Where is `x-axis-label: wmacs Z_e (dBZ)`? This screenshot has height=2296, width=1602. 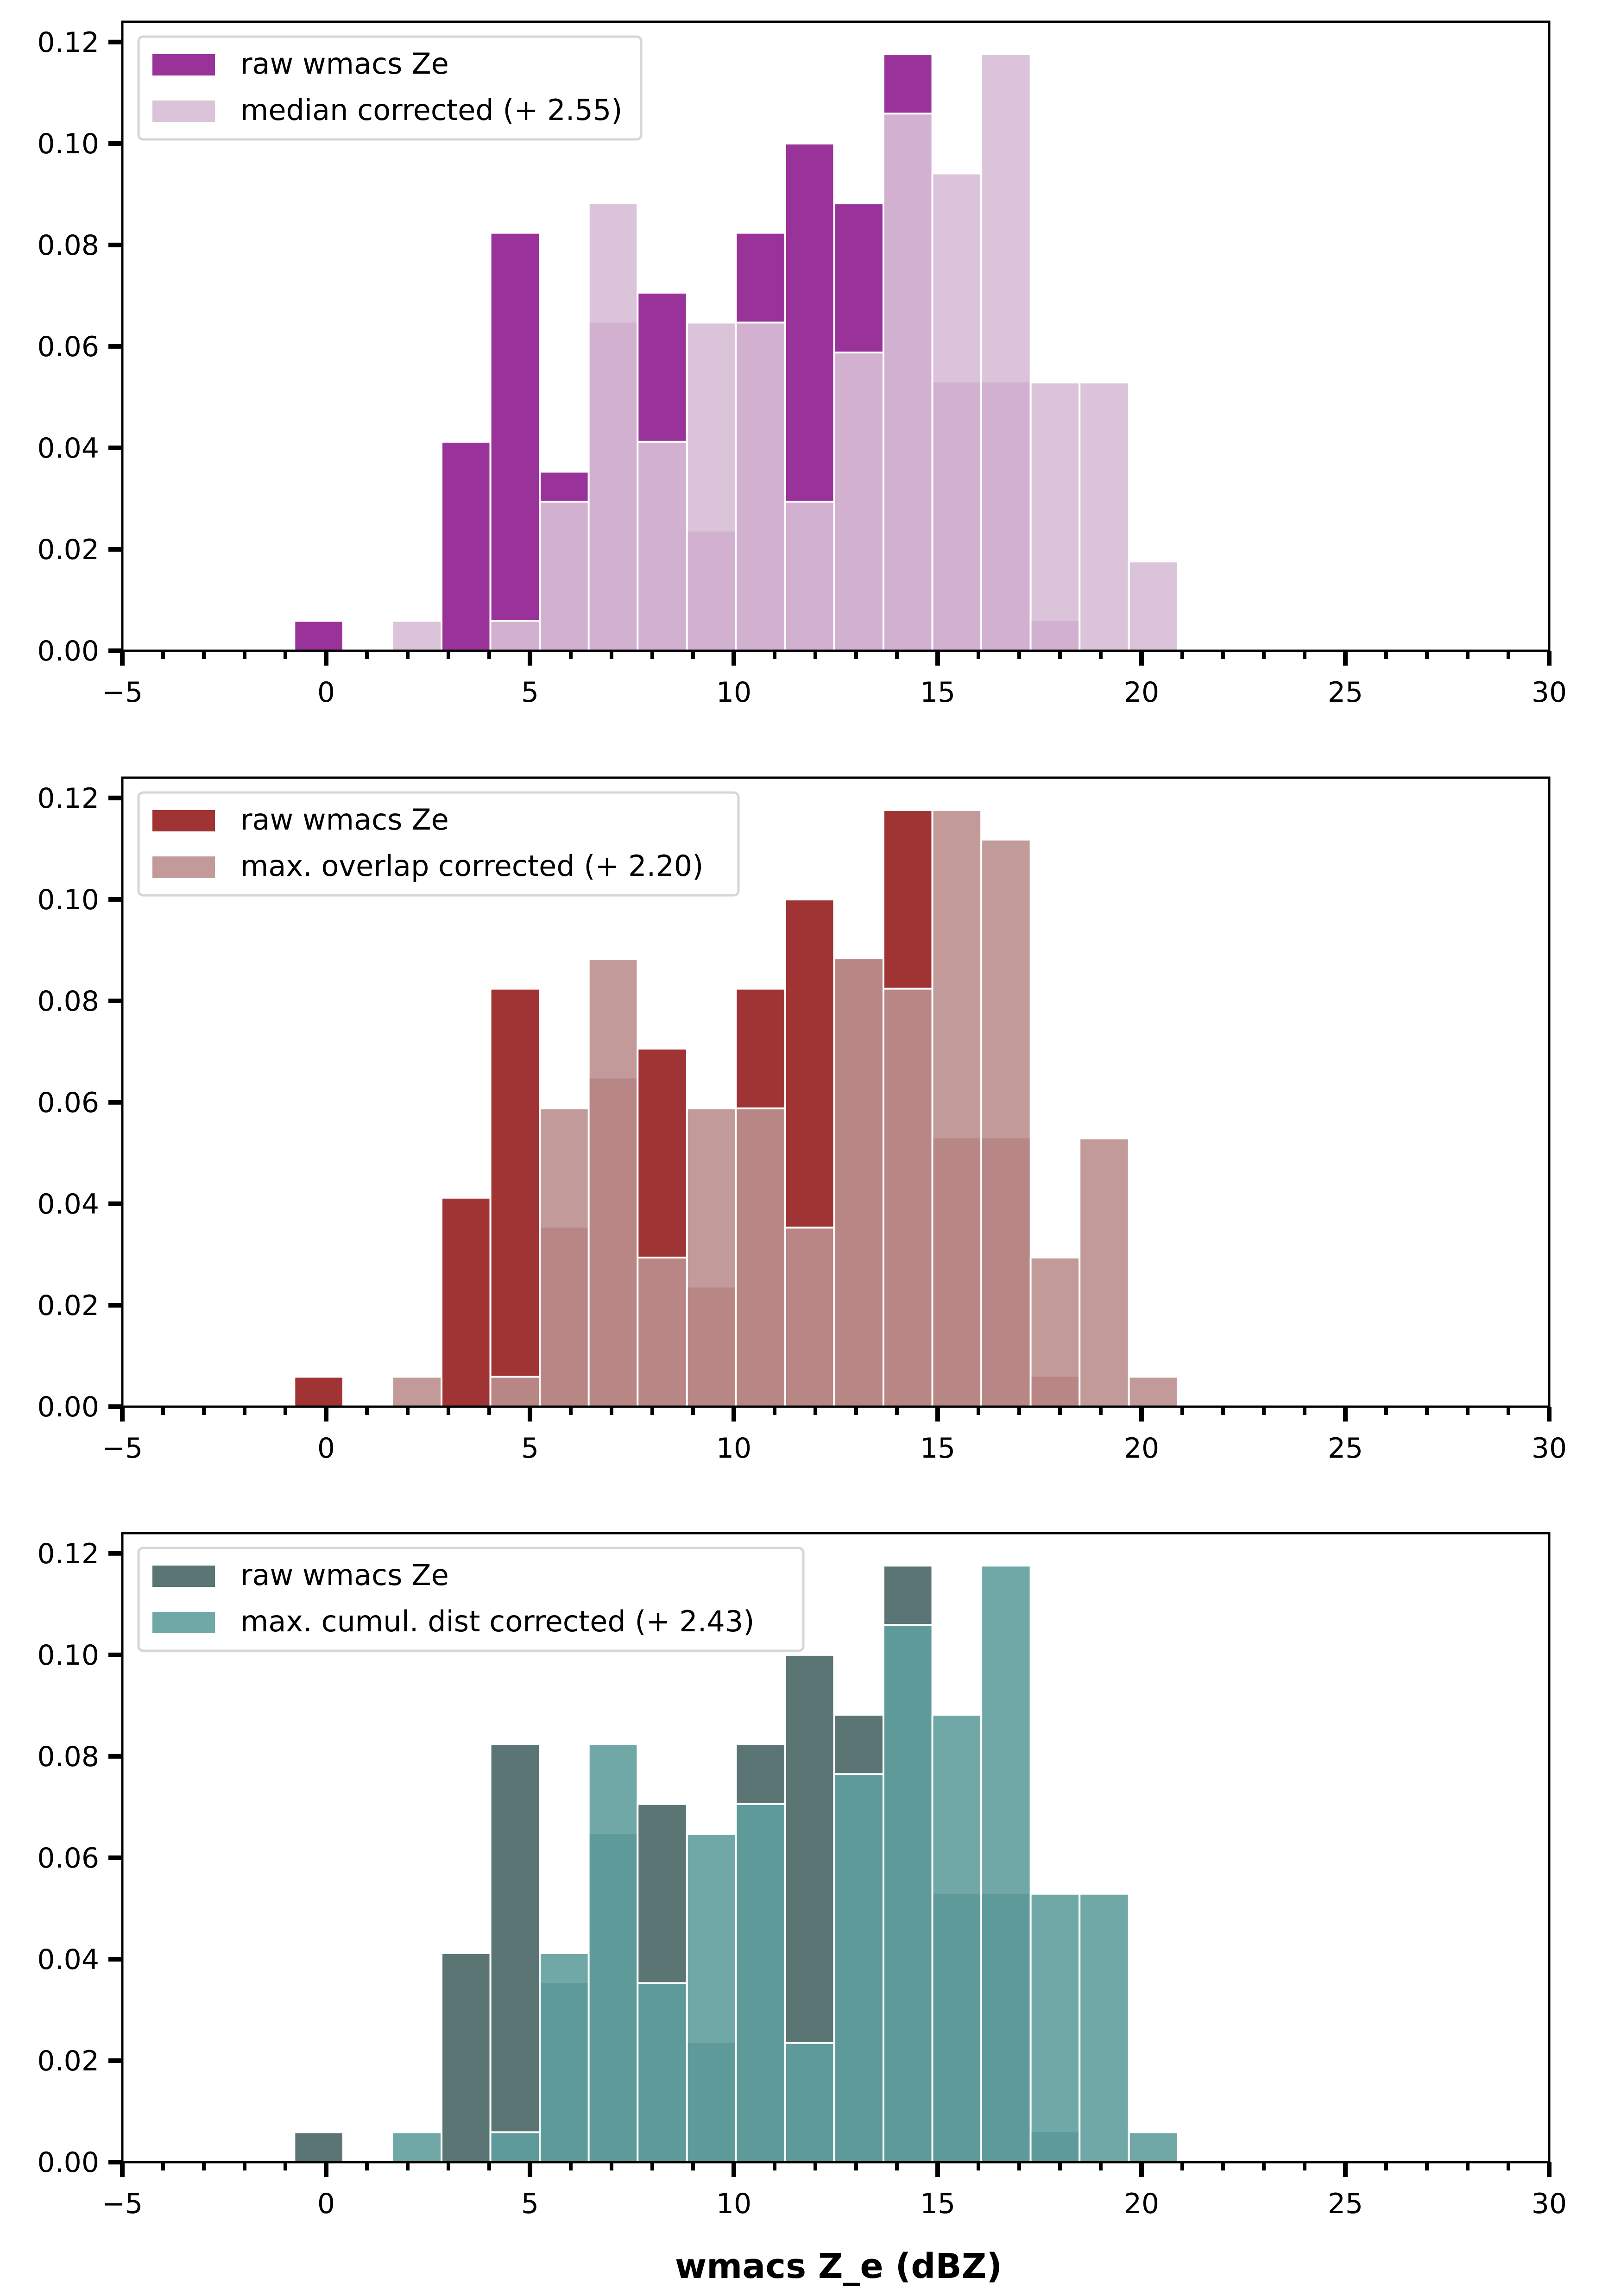
x-axis-label: wmacs Z_e (dBZ) is located at coordinates (838, 2266).